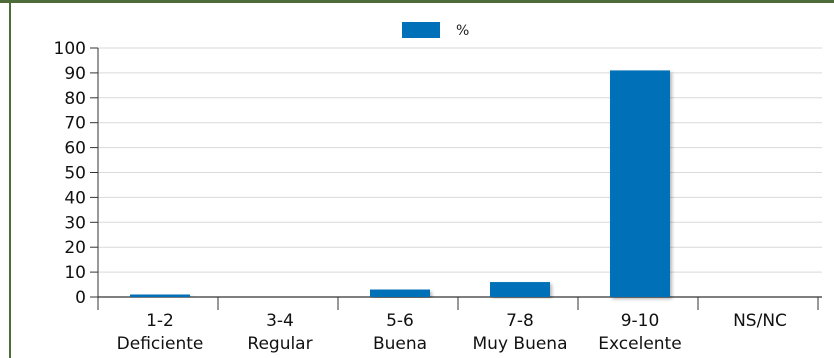  What do you see at coordinates (279, 344) in the screenshot?
I see `x-tick-label: Regular` at bounding box center [279, 344].